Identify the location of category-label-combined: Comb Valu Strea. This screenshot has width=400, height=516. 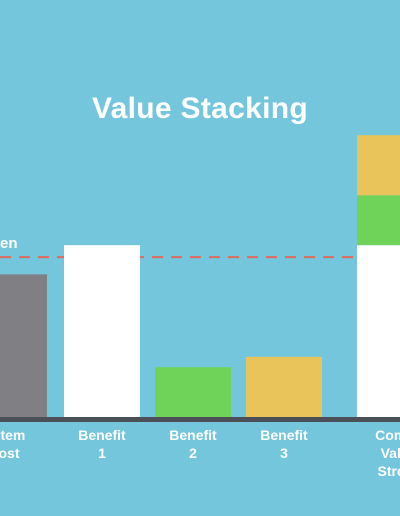
(387, 453).